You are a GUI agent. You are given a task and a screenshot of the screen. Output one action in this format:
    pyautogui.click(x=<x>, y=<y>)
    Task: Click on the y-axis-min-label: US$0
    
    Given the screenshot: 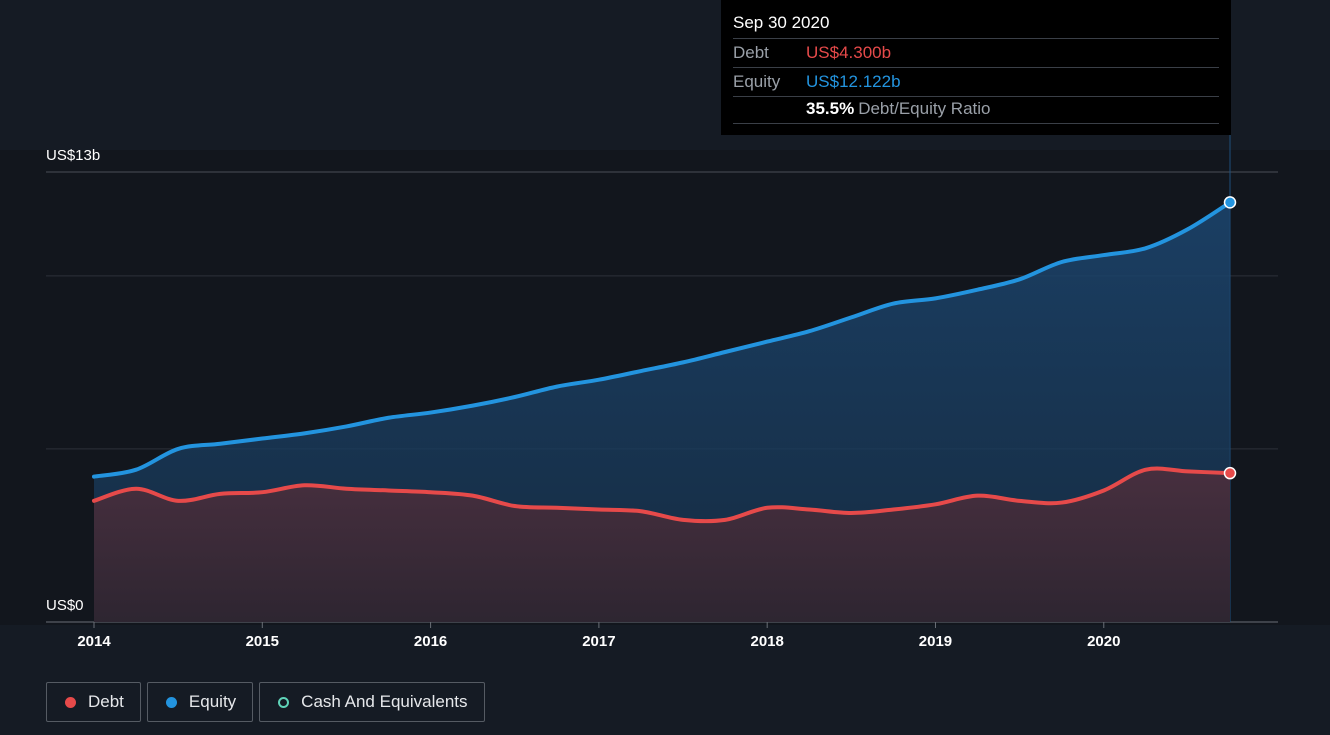 What is the action you would take?
    pyautogui.click(x=65, y=605)
    